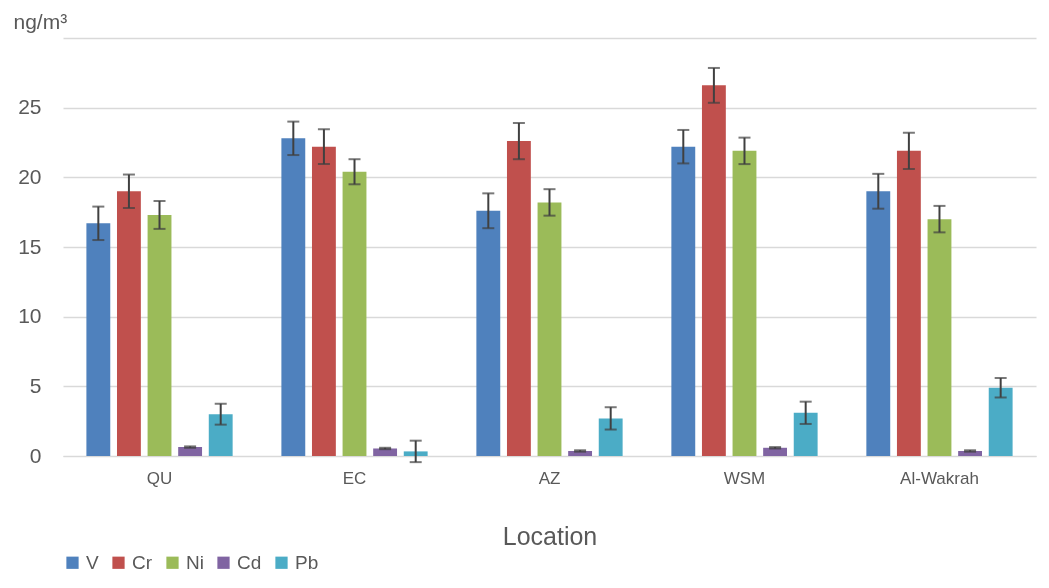  I want to click on x-tick-label: EC, so click(354, 478).